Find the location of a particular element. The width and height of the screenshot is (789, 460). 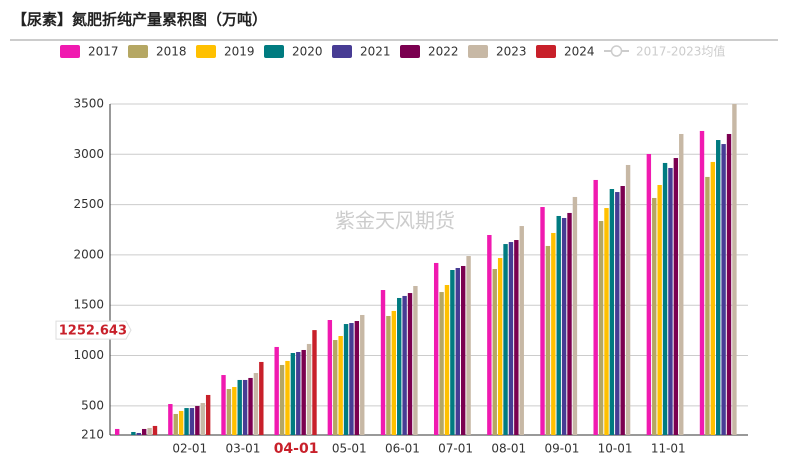

legend-label: 2018 is located at coordinates (171, 52).